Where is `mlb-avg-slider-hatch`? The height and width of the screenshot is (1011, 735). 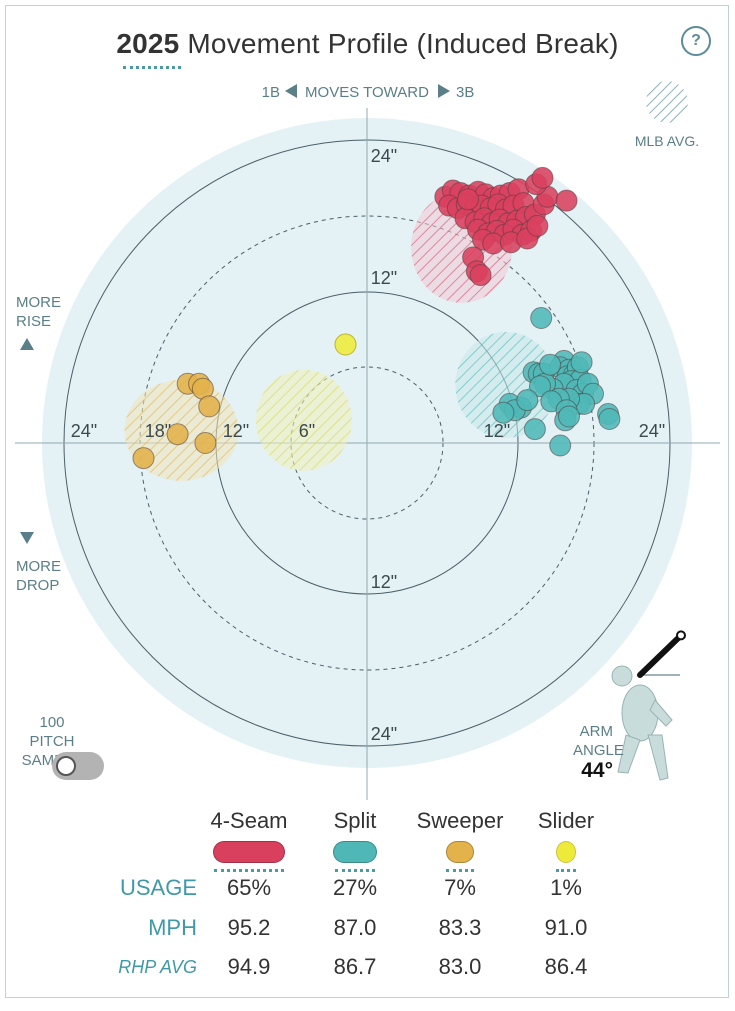
mlb-avg-slider-hatch is located at coordinates (303, 420).